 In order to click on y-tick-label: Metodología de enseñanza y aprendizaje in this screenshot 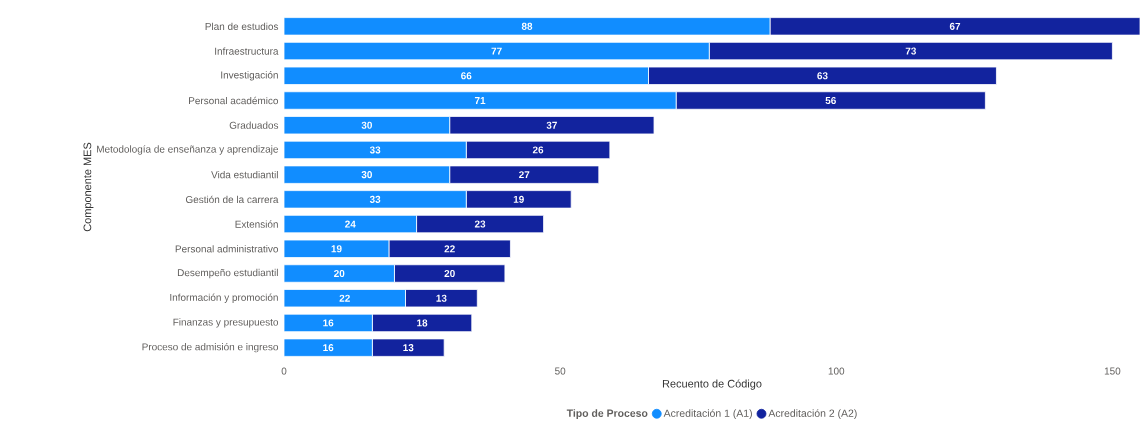, I will do `click(187, 150)`.